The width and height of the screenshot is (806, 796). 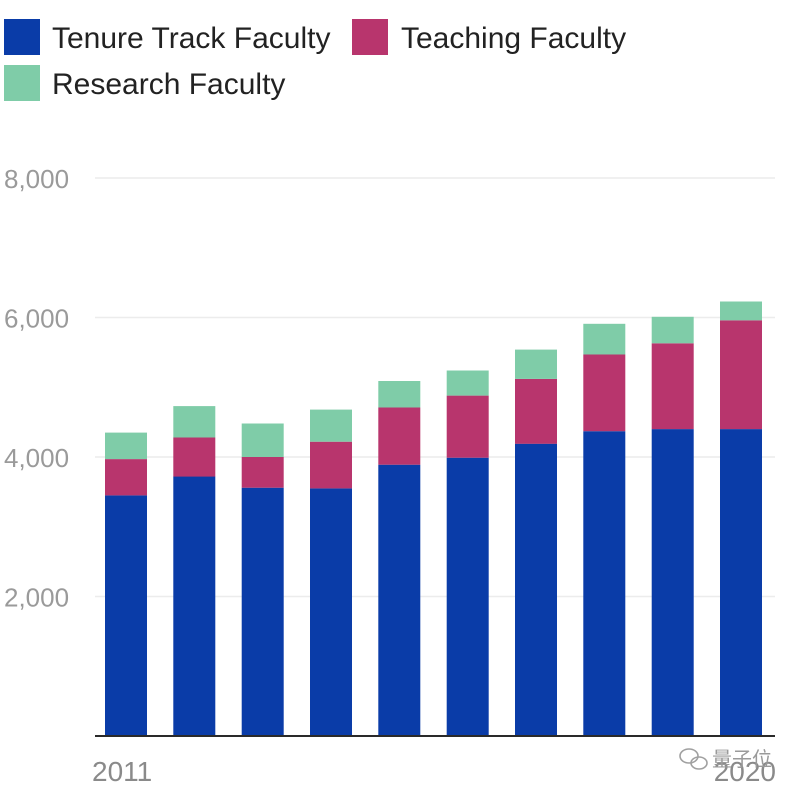 I want to click on bar-tenure-track-faculty-2018, so click(x=604, y=583).